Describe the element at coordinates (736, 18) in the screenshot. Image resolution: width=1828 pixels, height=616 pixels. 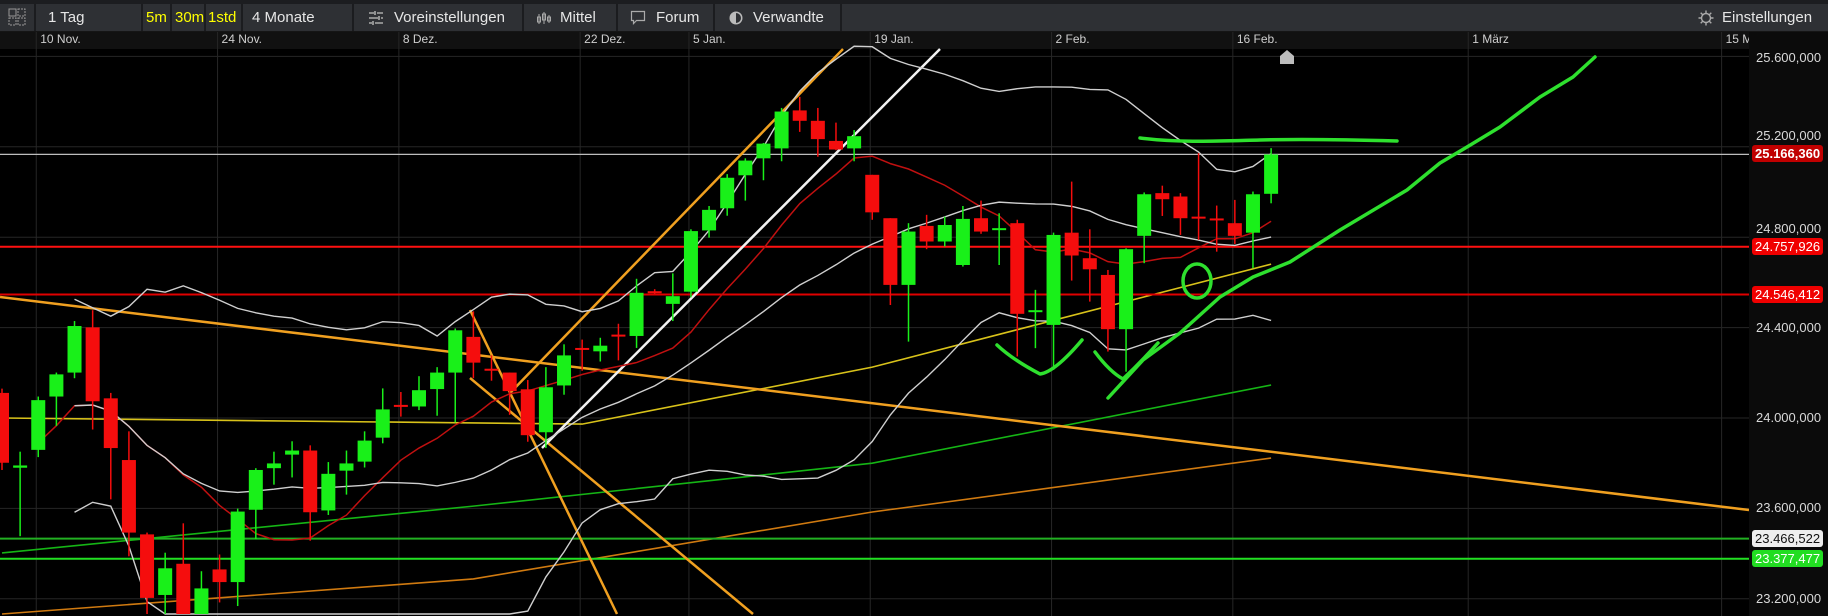
I see `related-circle-icon` at that location.